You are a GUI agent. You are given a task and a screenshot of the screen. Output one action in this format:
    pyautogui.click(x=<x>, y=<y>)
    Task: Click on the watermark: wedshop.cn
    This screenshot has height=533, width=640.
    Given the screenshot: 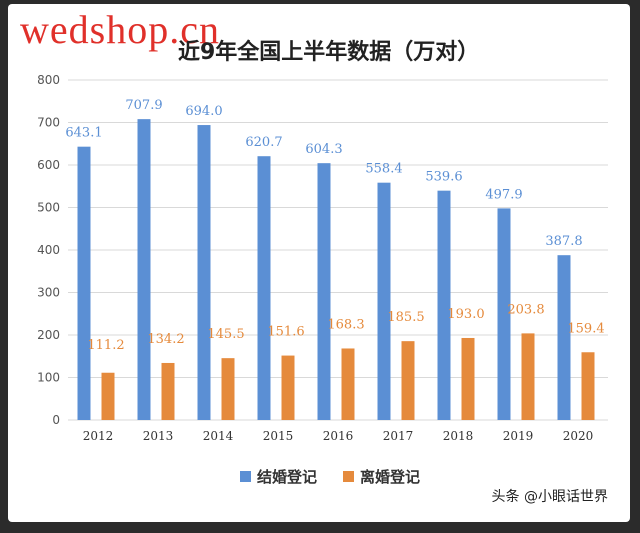 What is the action you would take?
    pyautogui.click(x=120, y=29)
    